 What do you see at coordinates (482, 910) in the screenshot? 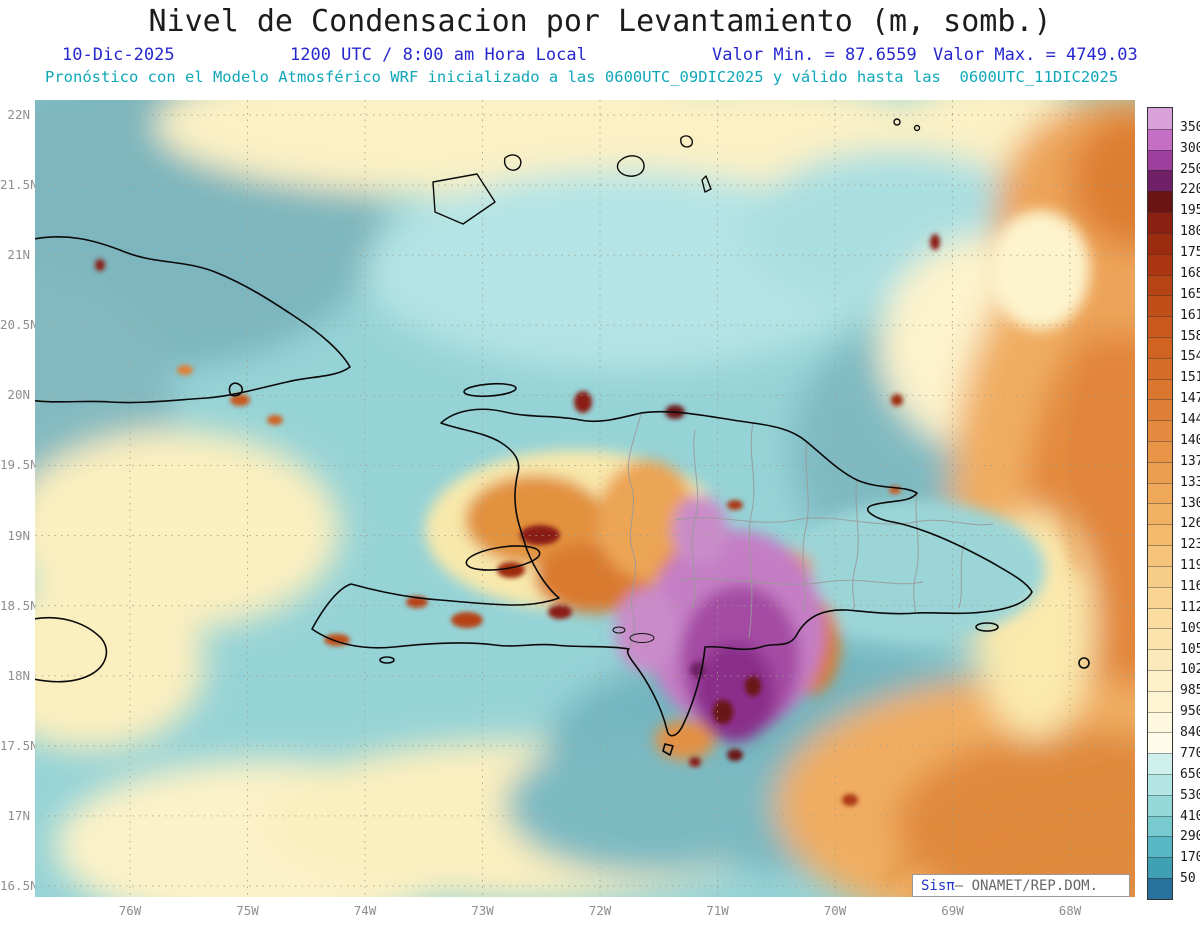
I see `lon-tick-label: 73W` at bounding box center [482, 910].